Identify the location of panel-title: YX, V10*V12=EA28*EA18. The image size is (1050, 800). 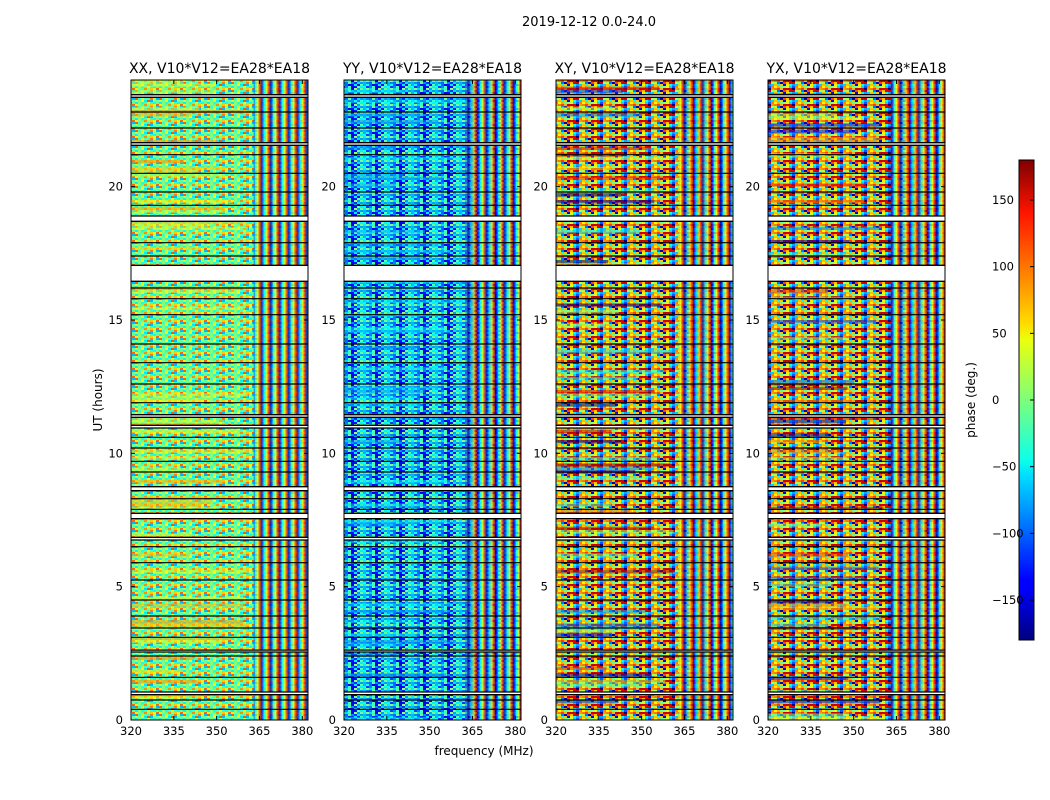
(855, 69).